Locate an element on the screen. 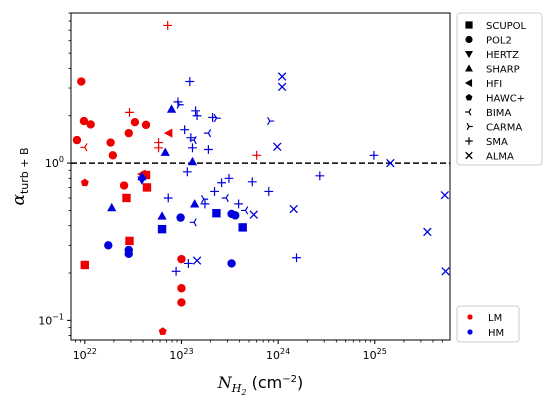 This screenshot has height=409, width=545. legend-label-hertz: HERTZ is located at coordinates (502, 55).